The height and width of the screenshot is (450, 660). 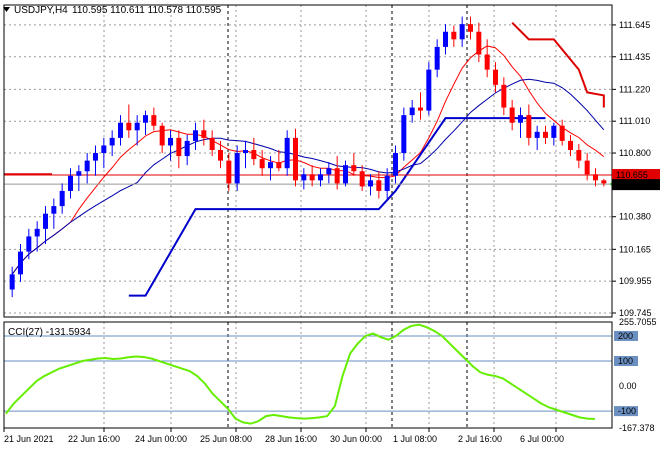 I want to click on cci-tick-label: -100, so click(x=627, y=411).